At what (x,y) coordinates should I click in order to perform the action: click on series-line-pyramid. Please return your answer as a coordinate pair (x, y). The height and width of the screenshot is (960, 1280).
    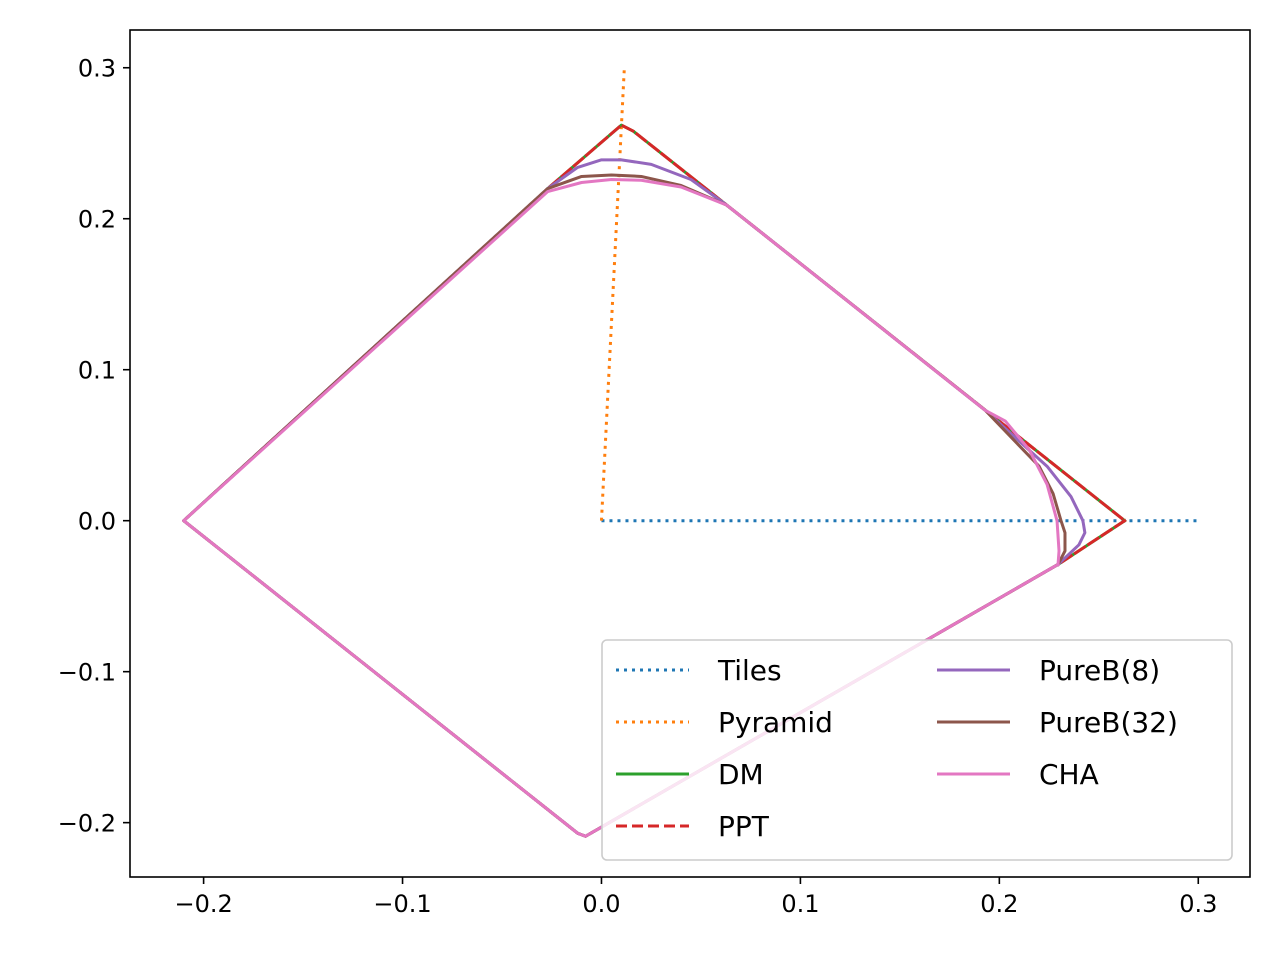
    Looking at the image, I should click on (612, 294).